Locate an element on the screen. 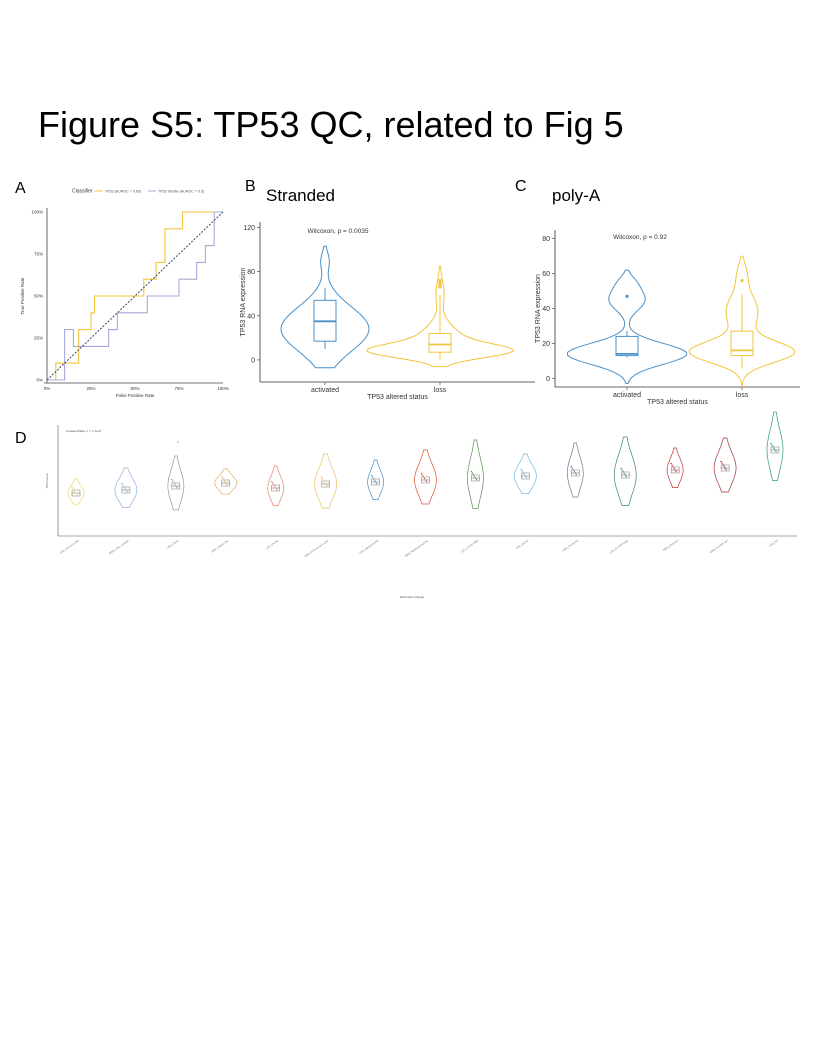 This screenshot has width=816, height=1056. legend-entry-1: TP53 Shuffle (AUROC = 0.5) is located at coordinates (181, 192).